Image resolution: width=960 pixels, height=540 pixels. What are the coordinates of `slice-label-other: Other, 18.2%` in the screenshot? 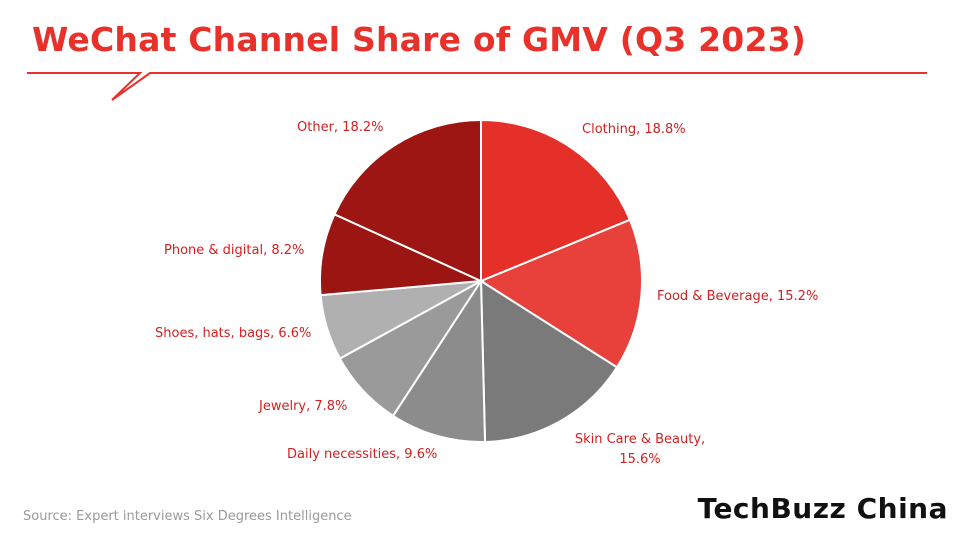 It's located at (340, 127).